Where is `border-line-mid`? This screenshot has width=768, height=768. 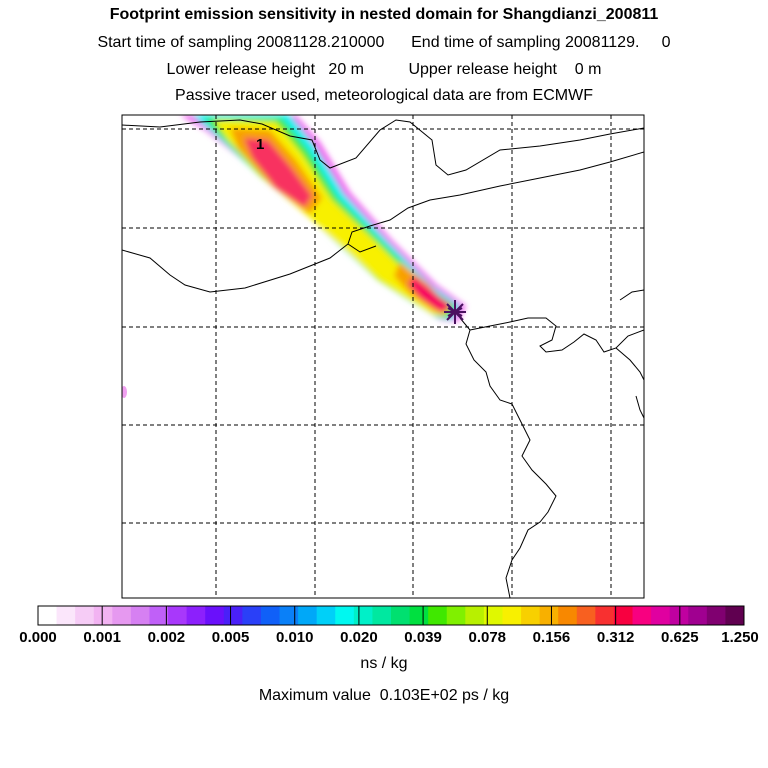
border-line-mid is located at coordinates (383, 222).